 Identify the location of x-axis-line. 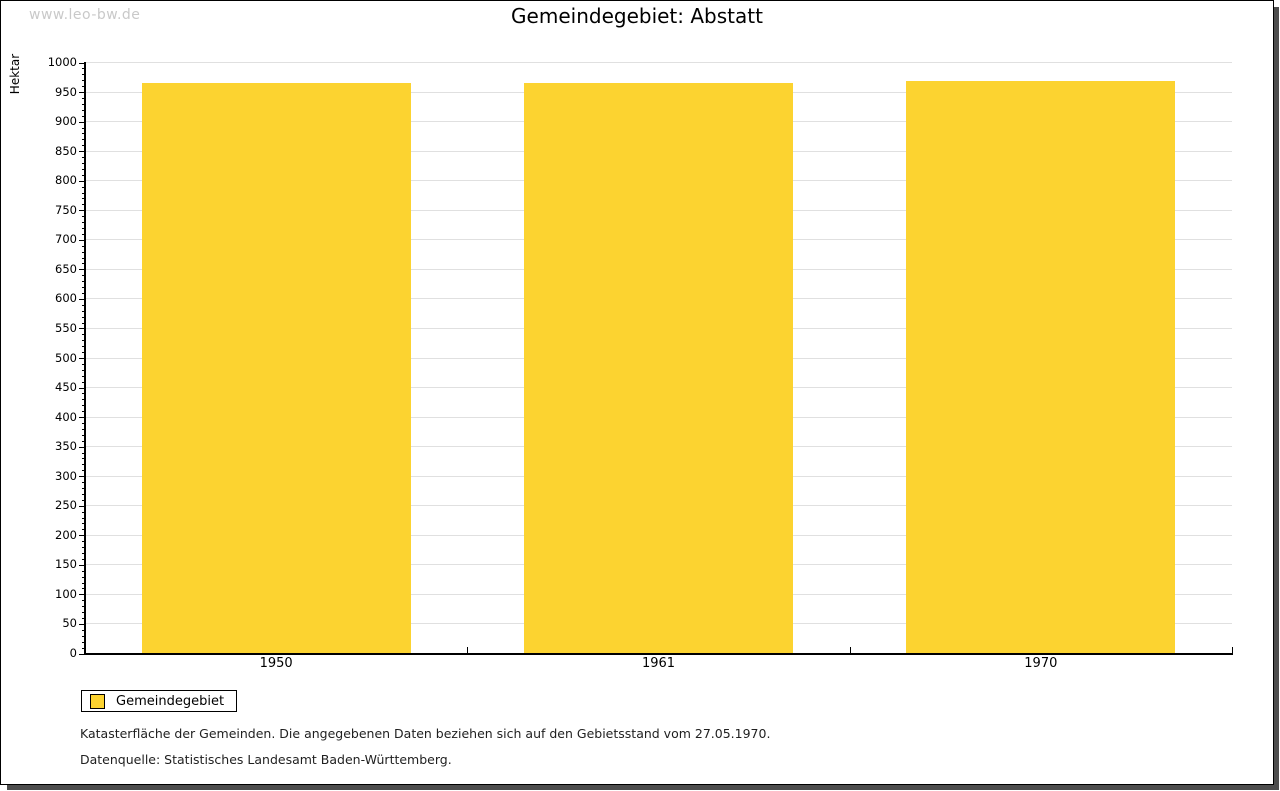
(658, 653).